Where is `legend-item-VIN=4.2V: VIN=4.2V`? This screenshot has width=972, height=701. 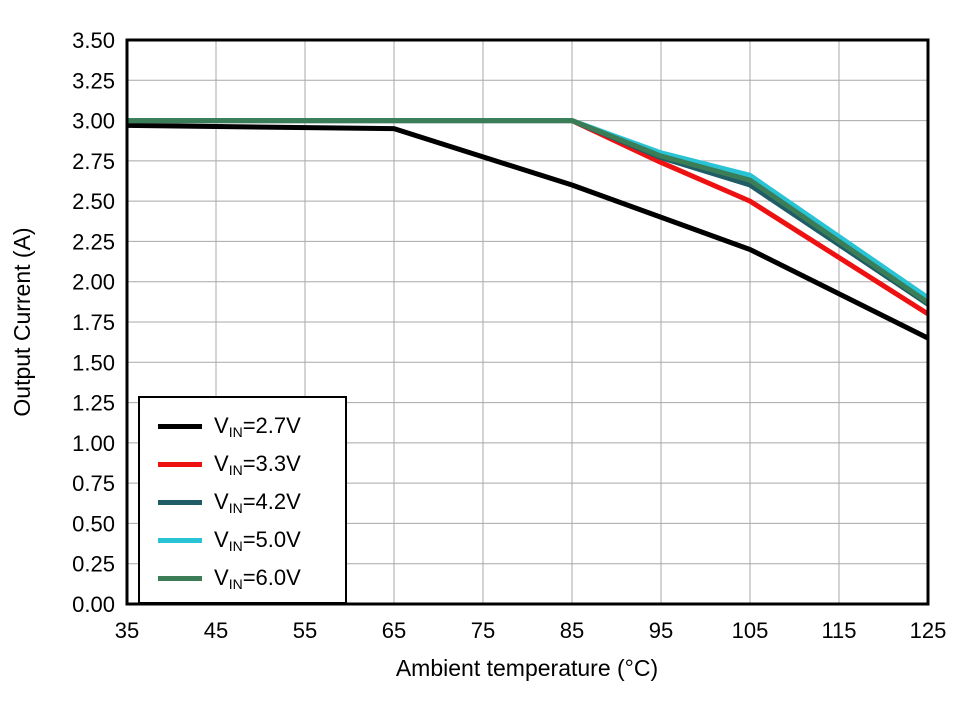
legend-item-VIN=4.2V: VIN=4.2V is located at coordinates (248, 502).